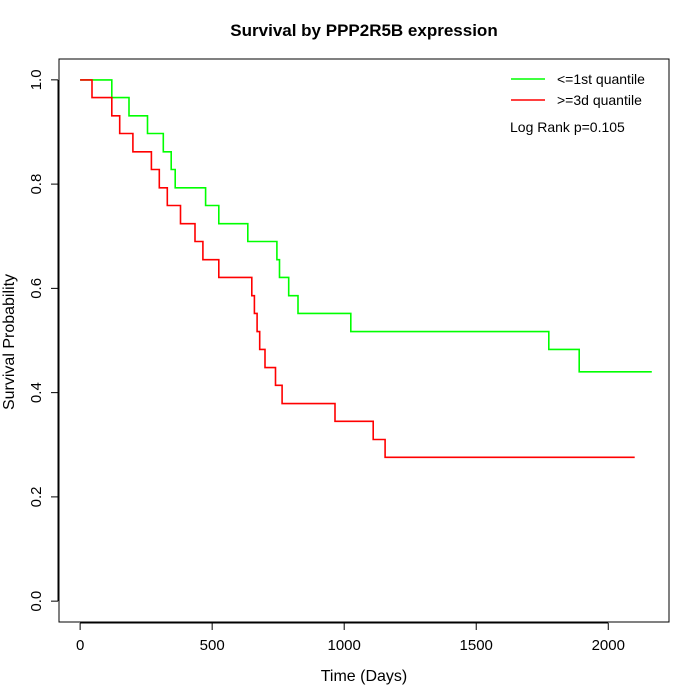 This screenshot has height=700, width=700. I want to click on chart-title: Survival by PPP2R5B expression, so click(363, 30).